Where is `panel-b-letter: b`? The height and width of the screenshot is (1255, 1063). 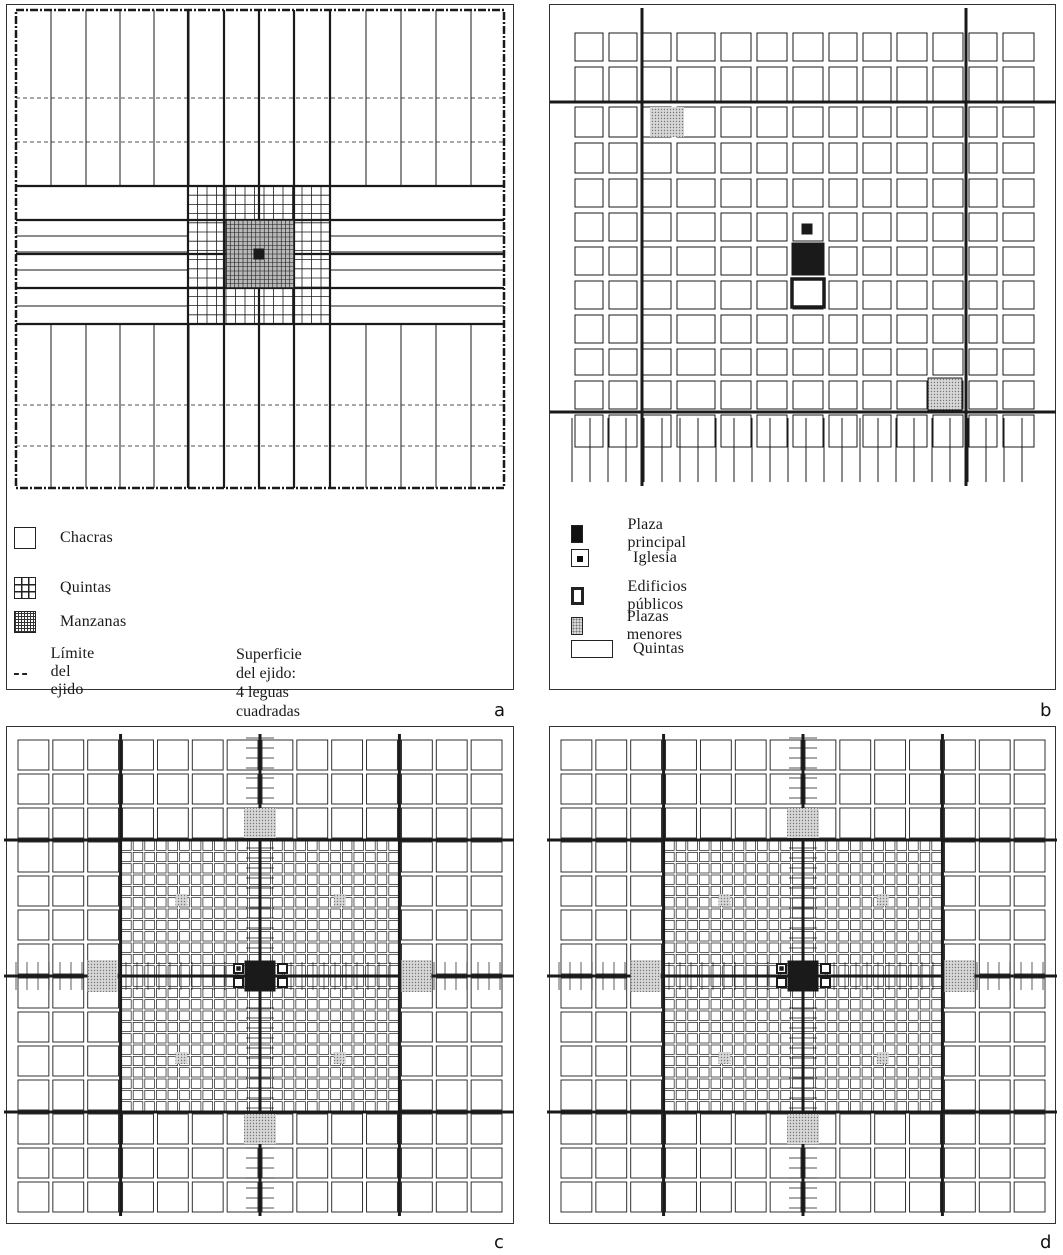 panel-b-letter: b is located at coordinates (1046, 710).